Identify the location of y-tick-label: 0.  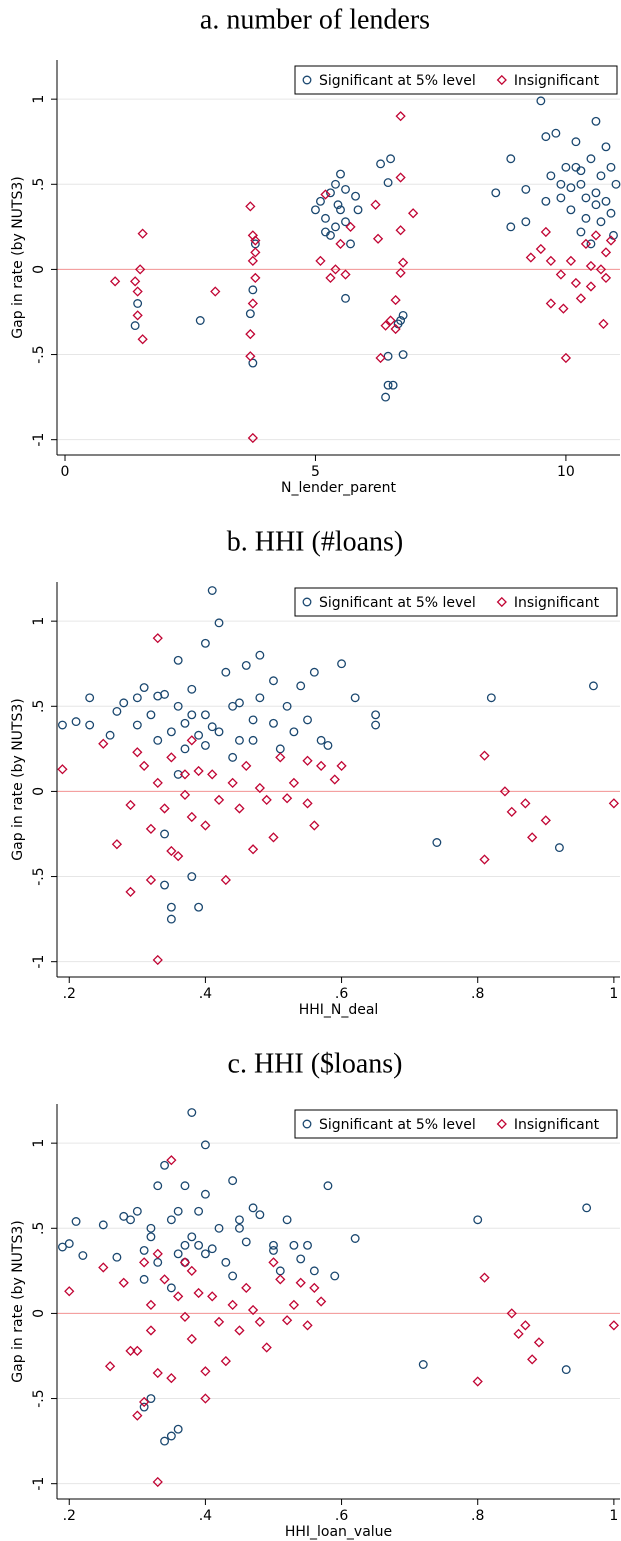
(39, 269).